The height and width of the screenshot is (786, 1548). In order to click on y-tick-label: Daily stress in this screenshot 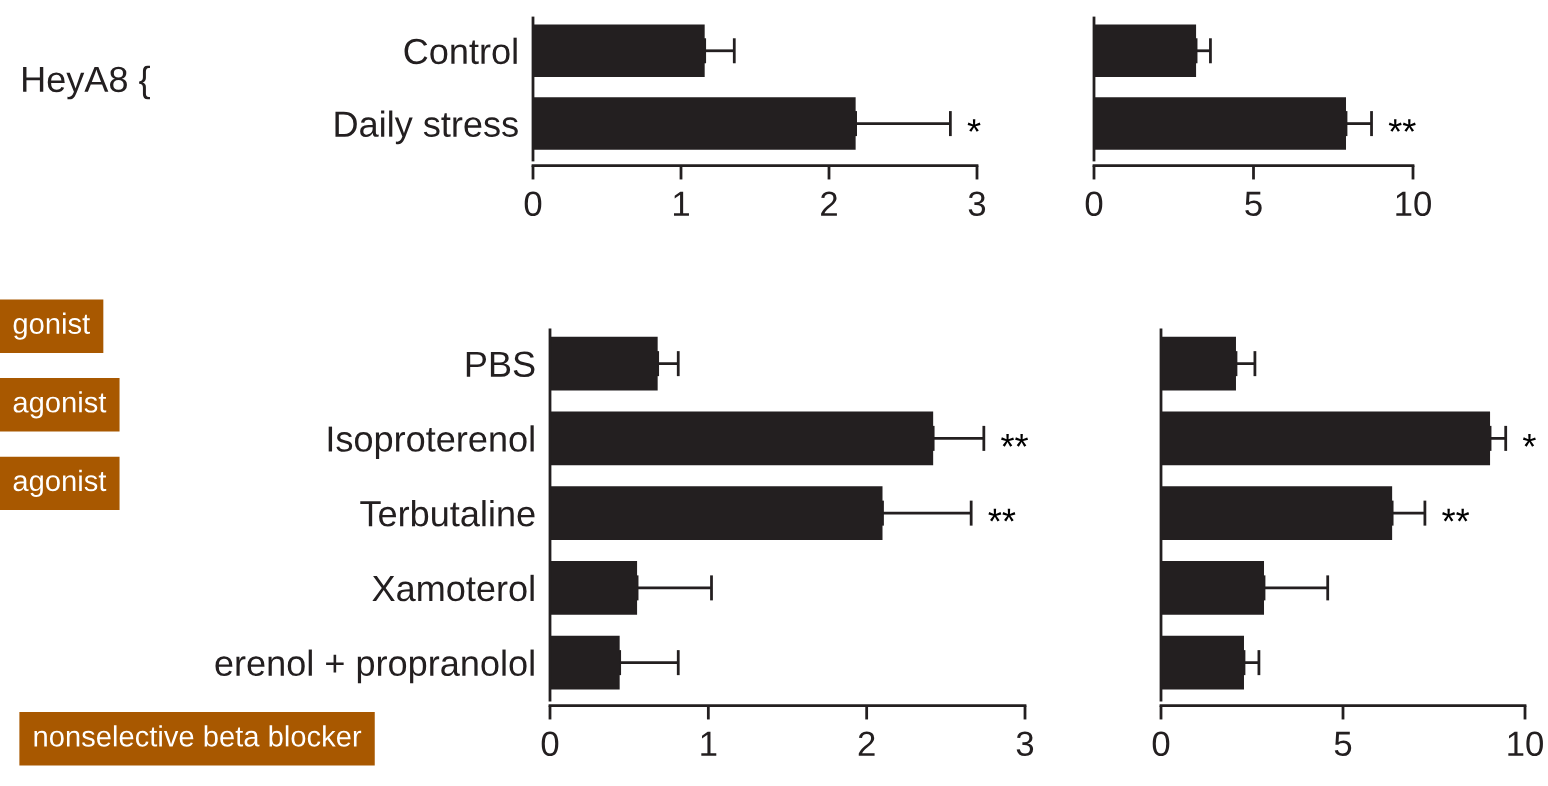, I will do `click(426, 127)`.